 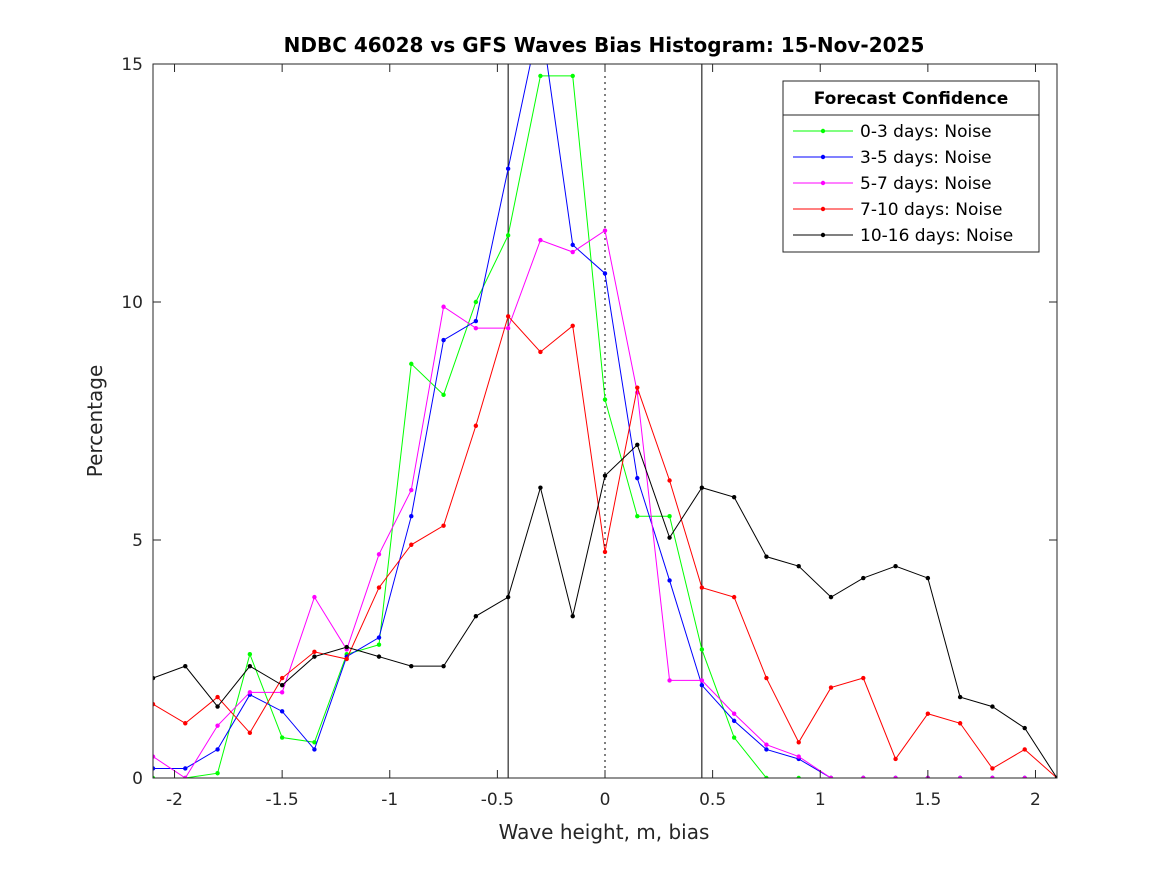 What do you see at coordinates (174, 800) in the screenshot?
I see `x-tick-label: -2` at bounding box center [174, 800].